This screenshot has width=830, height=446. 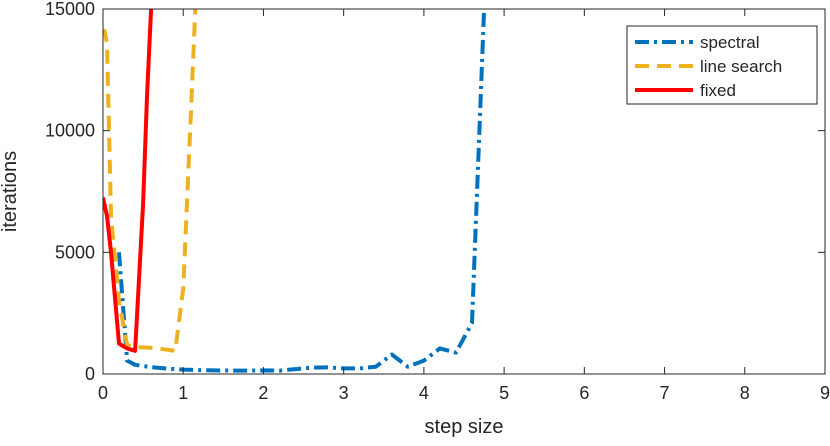 I want to click on x-tick-label: 7, so click(x=665, y=393).